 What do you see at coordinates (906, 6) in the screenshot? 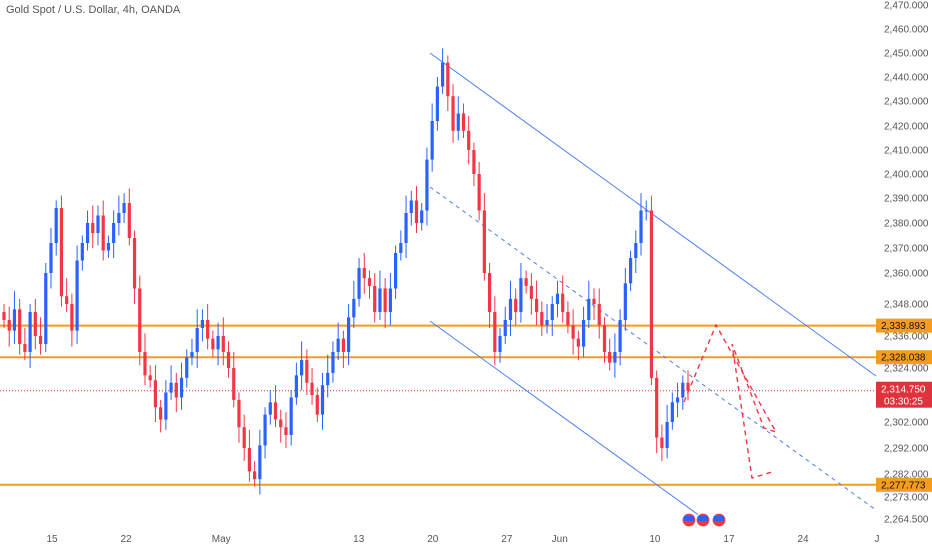
I see `y-tick-label: 2,470.000` at bounding box center [906, 6].